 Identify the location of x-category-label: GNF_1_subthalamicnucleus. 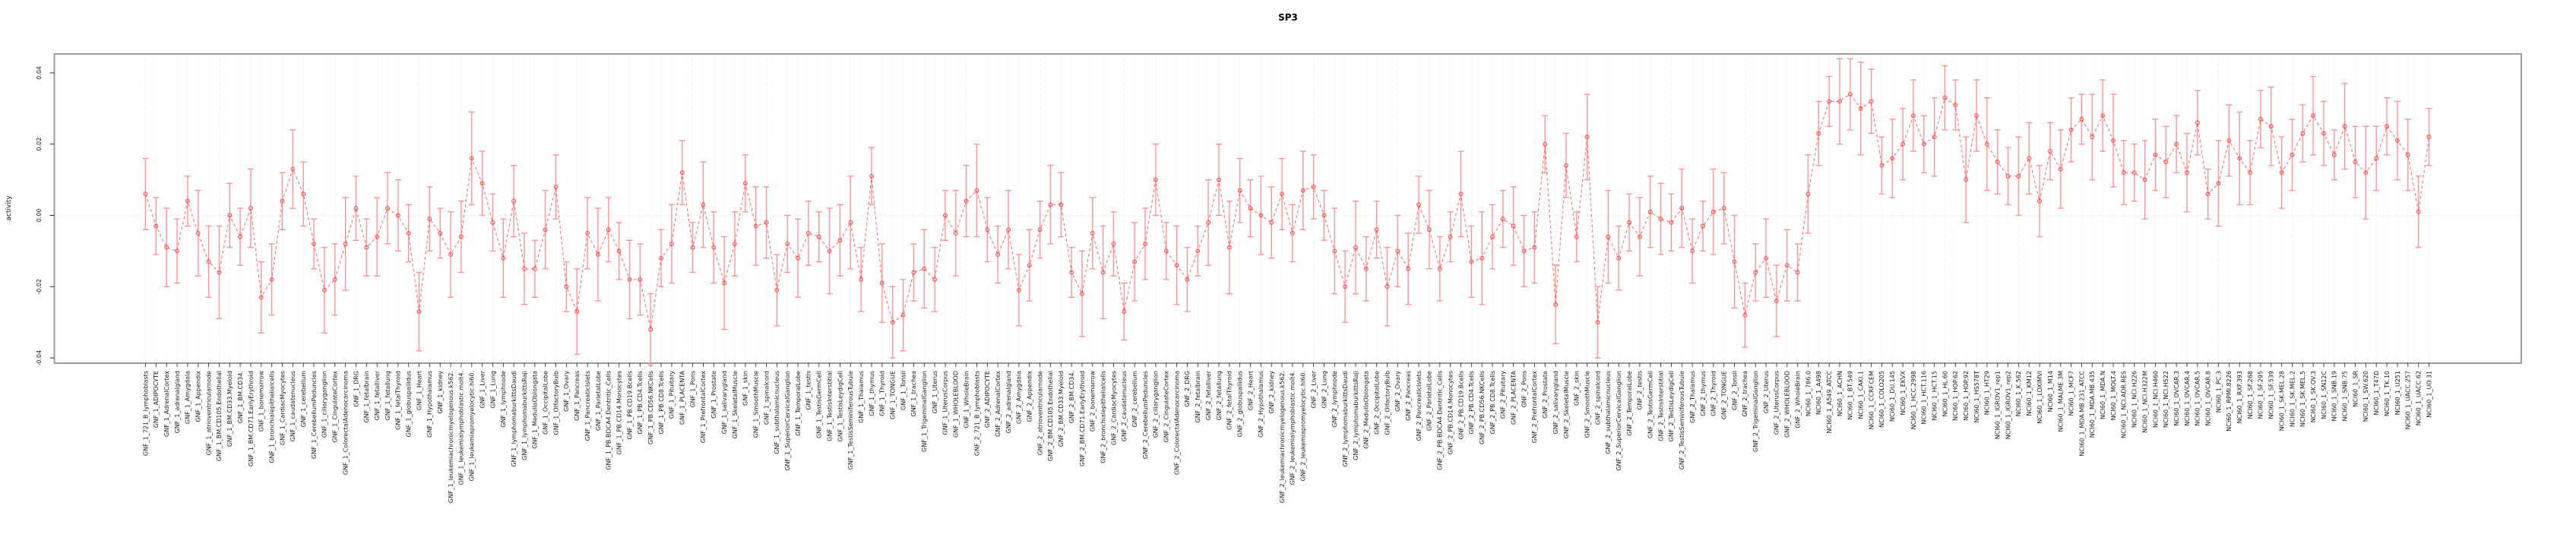
(777, 412).